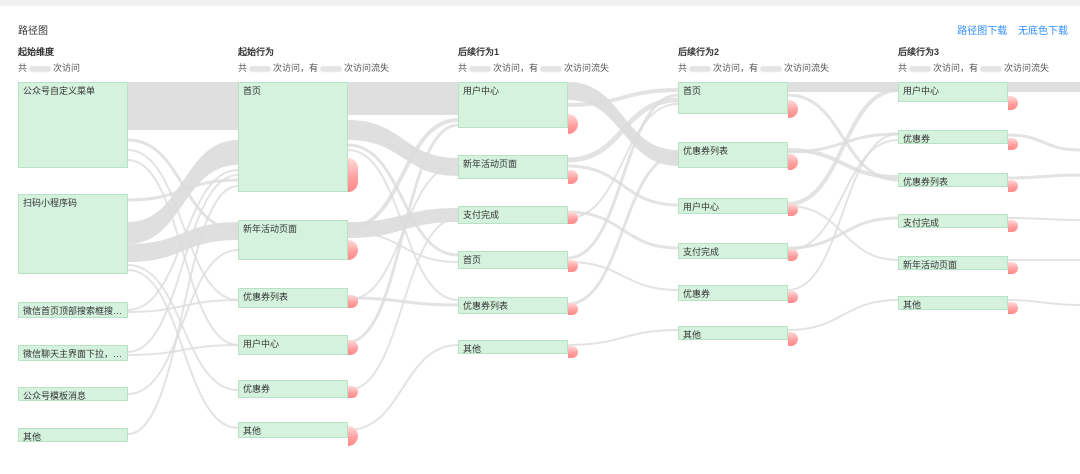 The width and height of the screenshot is (1080, 474). What do you see at coordinates (513, 105) in the screenshot?
I see `node-c2-0: 用户中心` at bounding box center [513, 105].